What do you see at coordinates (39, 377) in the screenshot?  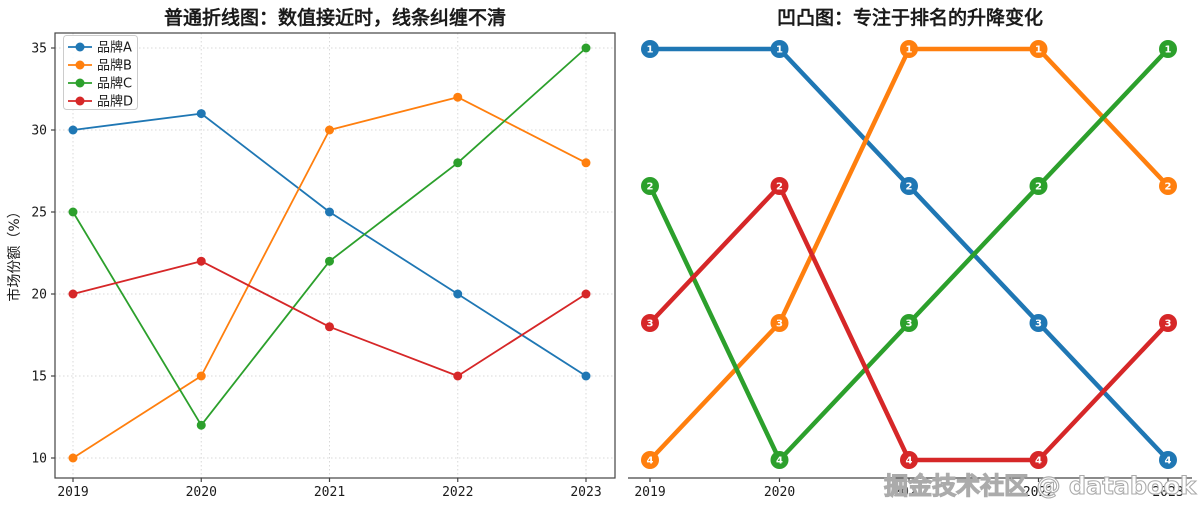 I see `y-tick-label: 15` at bounding box center [39, 377].